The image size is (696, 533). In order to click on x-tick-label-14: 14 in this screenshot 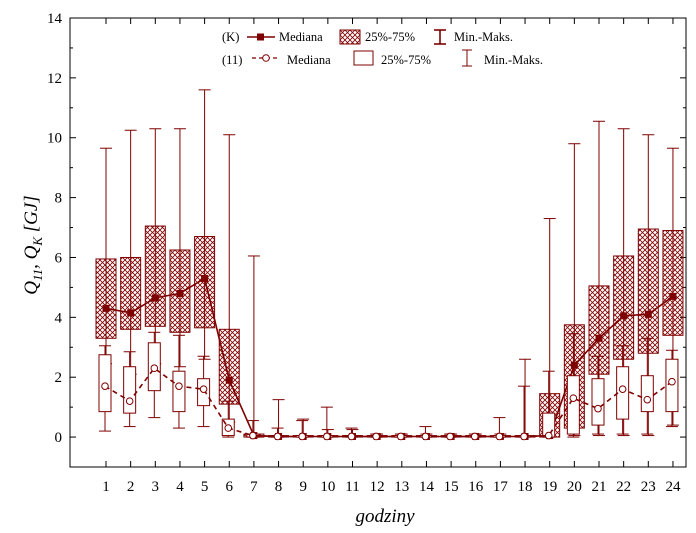, I will do `click(427, 487)`.